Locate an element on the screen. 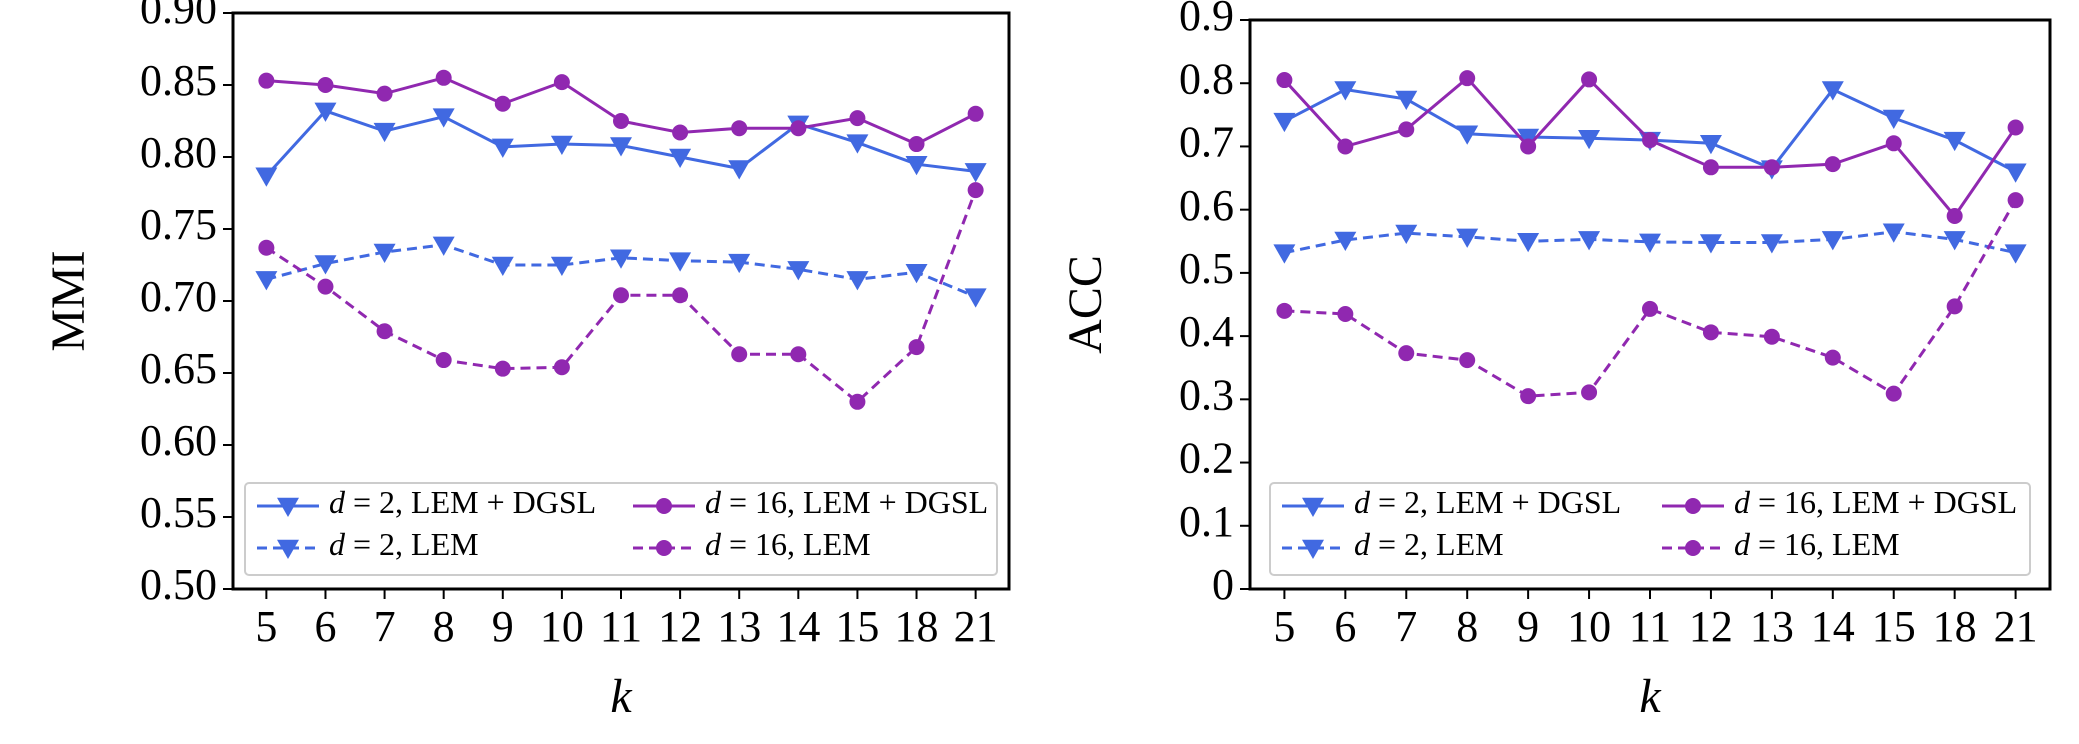 This screenshot has width=2079, height=744. x-tick-label: 18 is located at coordinates (917, 626).